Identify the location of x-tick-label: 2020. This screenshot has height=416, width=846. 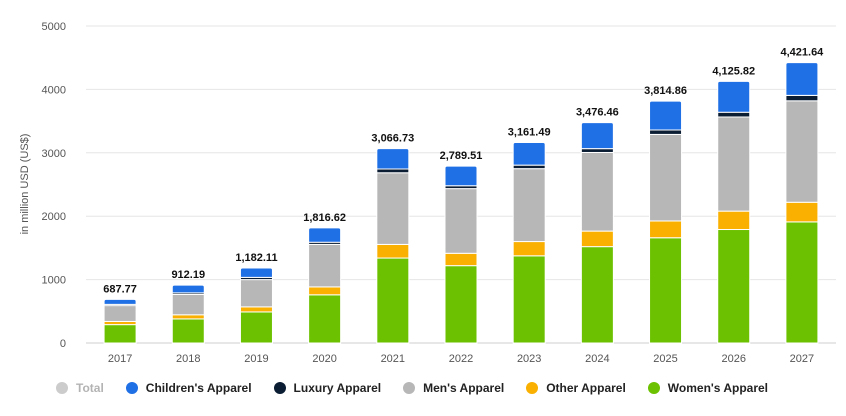
(324, 359).